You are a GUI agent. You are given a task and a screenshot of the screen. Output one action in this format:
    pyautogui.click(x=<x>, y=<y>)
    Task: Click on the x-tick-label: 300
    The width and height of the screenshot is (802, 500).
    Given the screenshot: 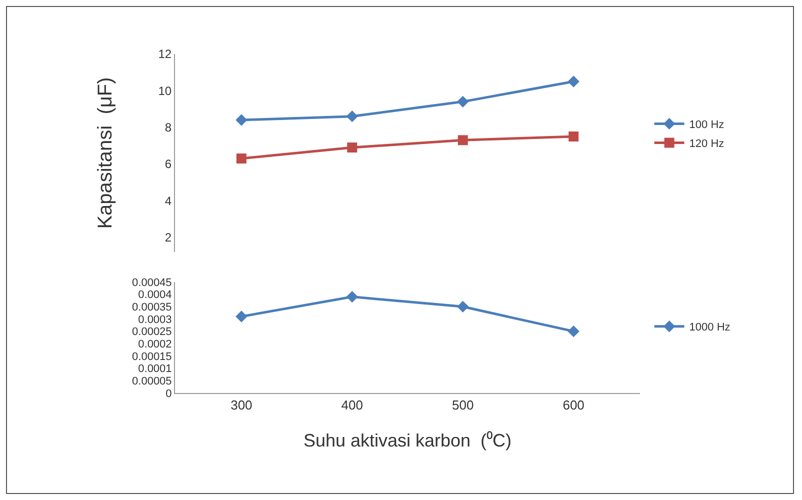 What is the action you would take?
    pyautogui.click(x=241, y=405)
    